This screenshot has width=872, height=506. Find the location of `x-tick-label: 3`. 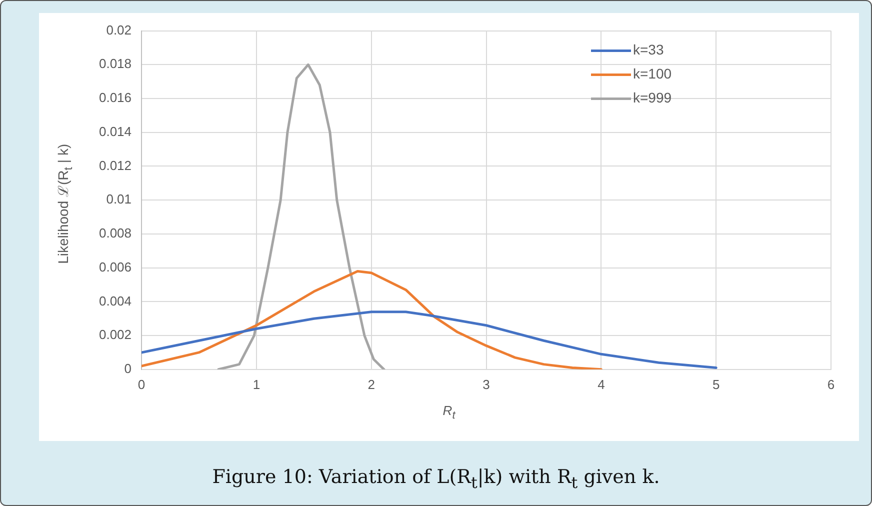

x-tick-label: 3 is located at coordinates (486, 384).